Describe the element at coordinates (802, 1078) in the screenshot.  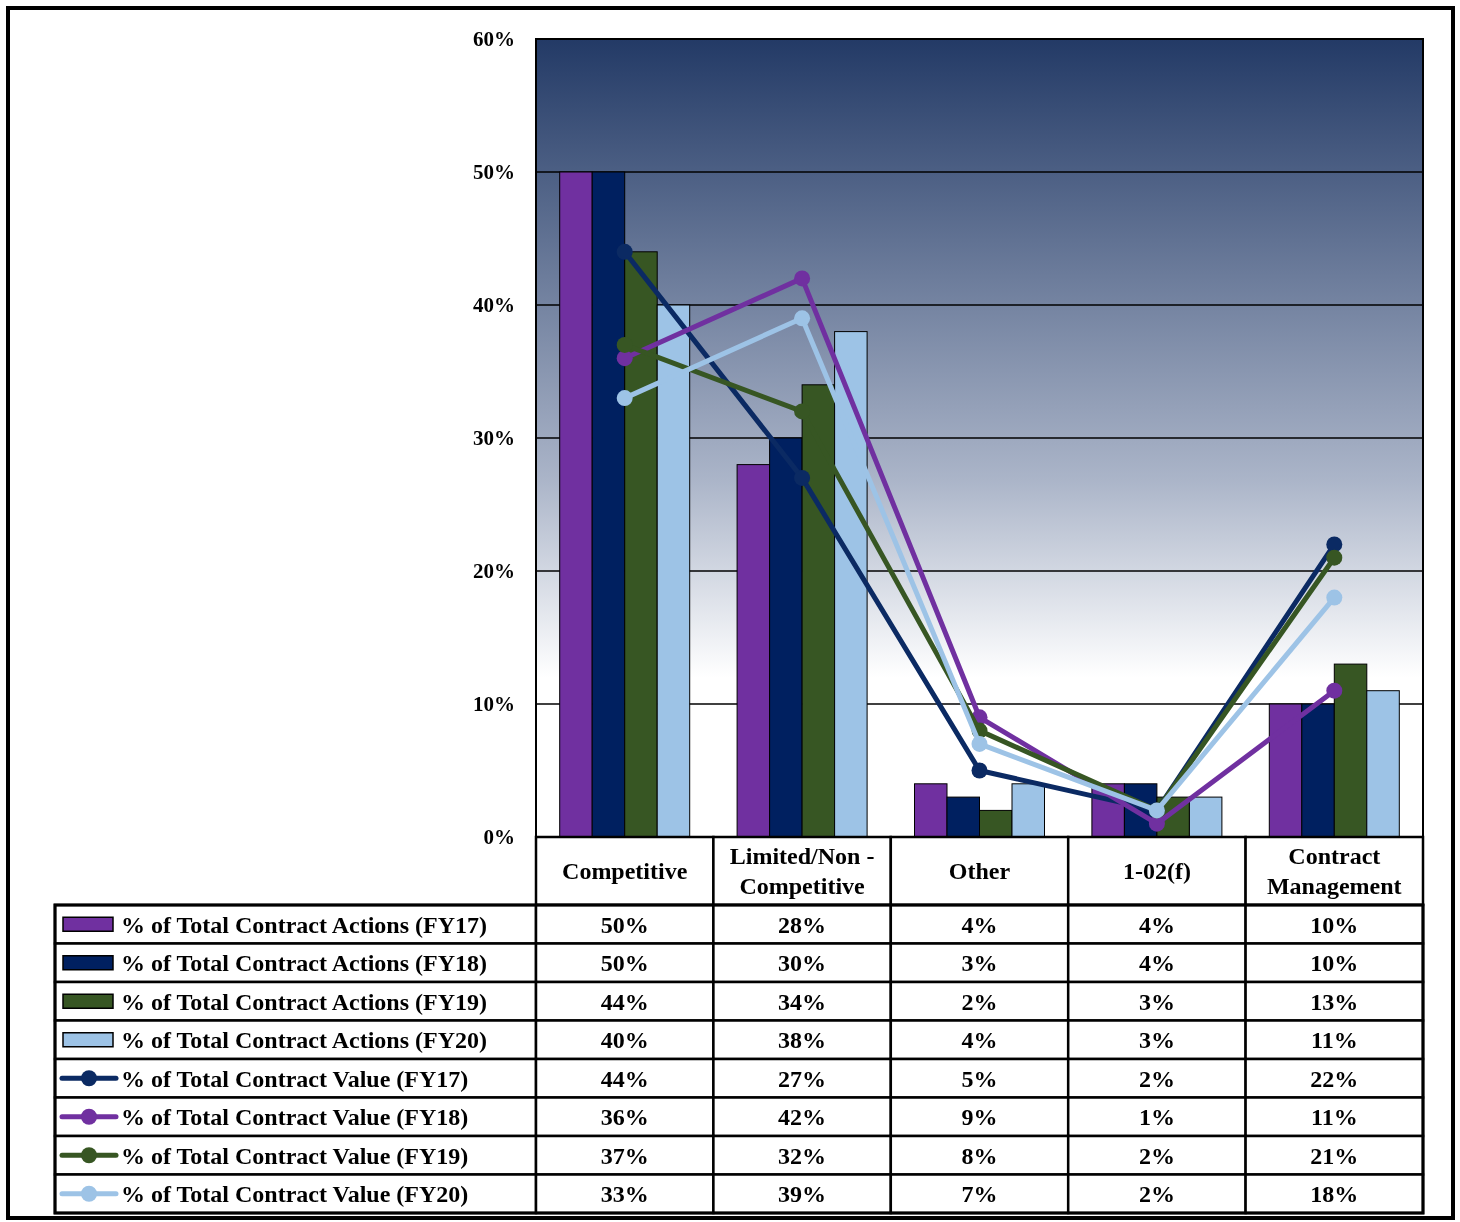
I see `data-label: 27%` at that location.